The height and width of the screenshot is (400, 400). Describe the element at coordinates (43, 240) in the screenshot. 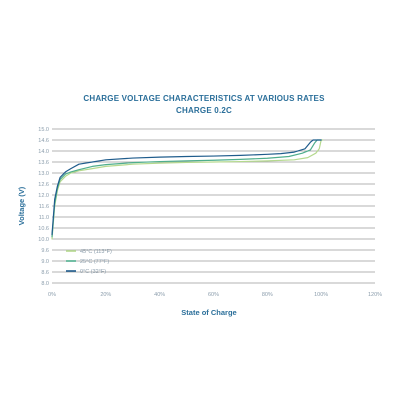

I see `y-tick-label: 10.0` at that location.